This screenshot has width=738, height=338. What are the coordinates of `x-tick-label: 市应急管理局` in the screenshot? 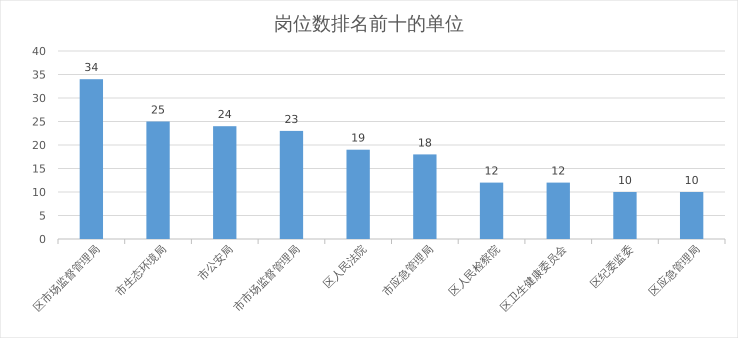 It's located at (408, 270).